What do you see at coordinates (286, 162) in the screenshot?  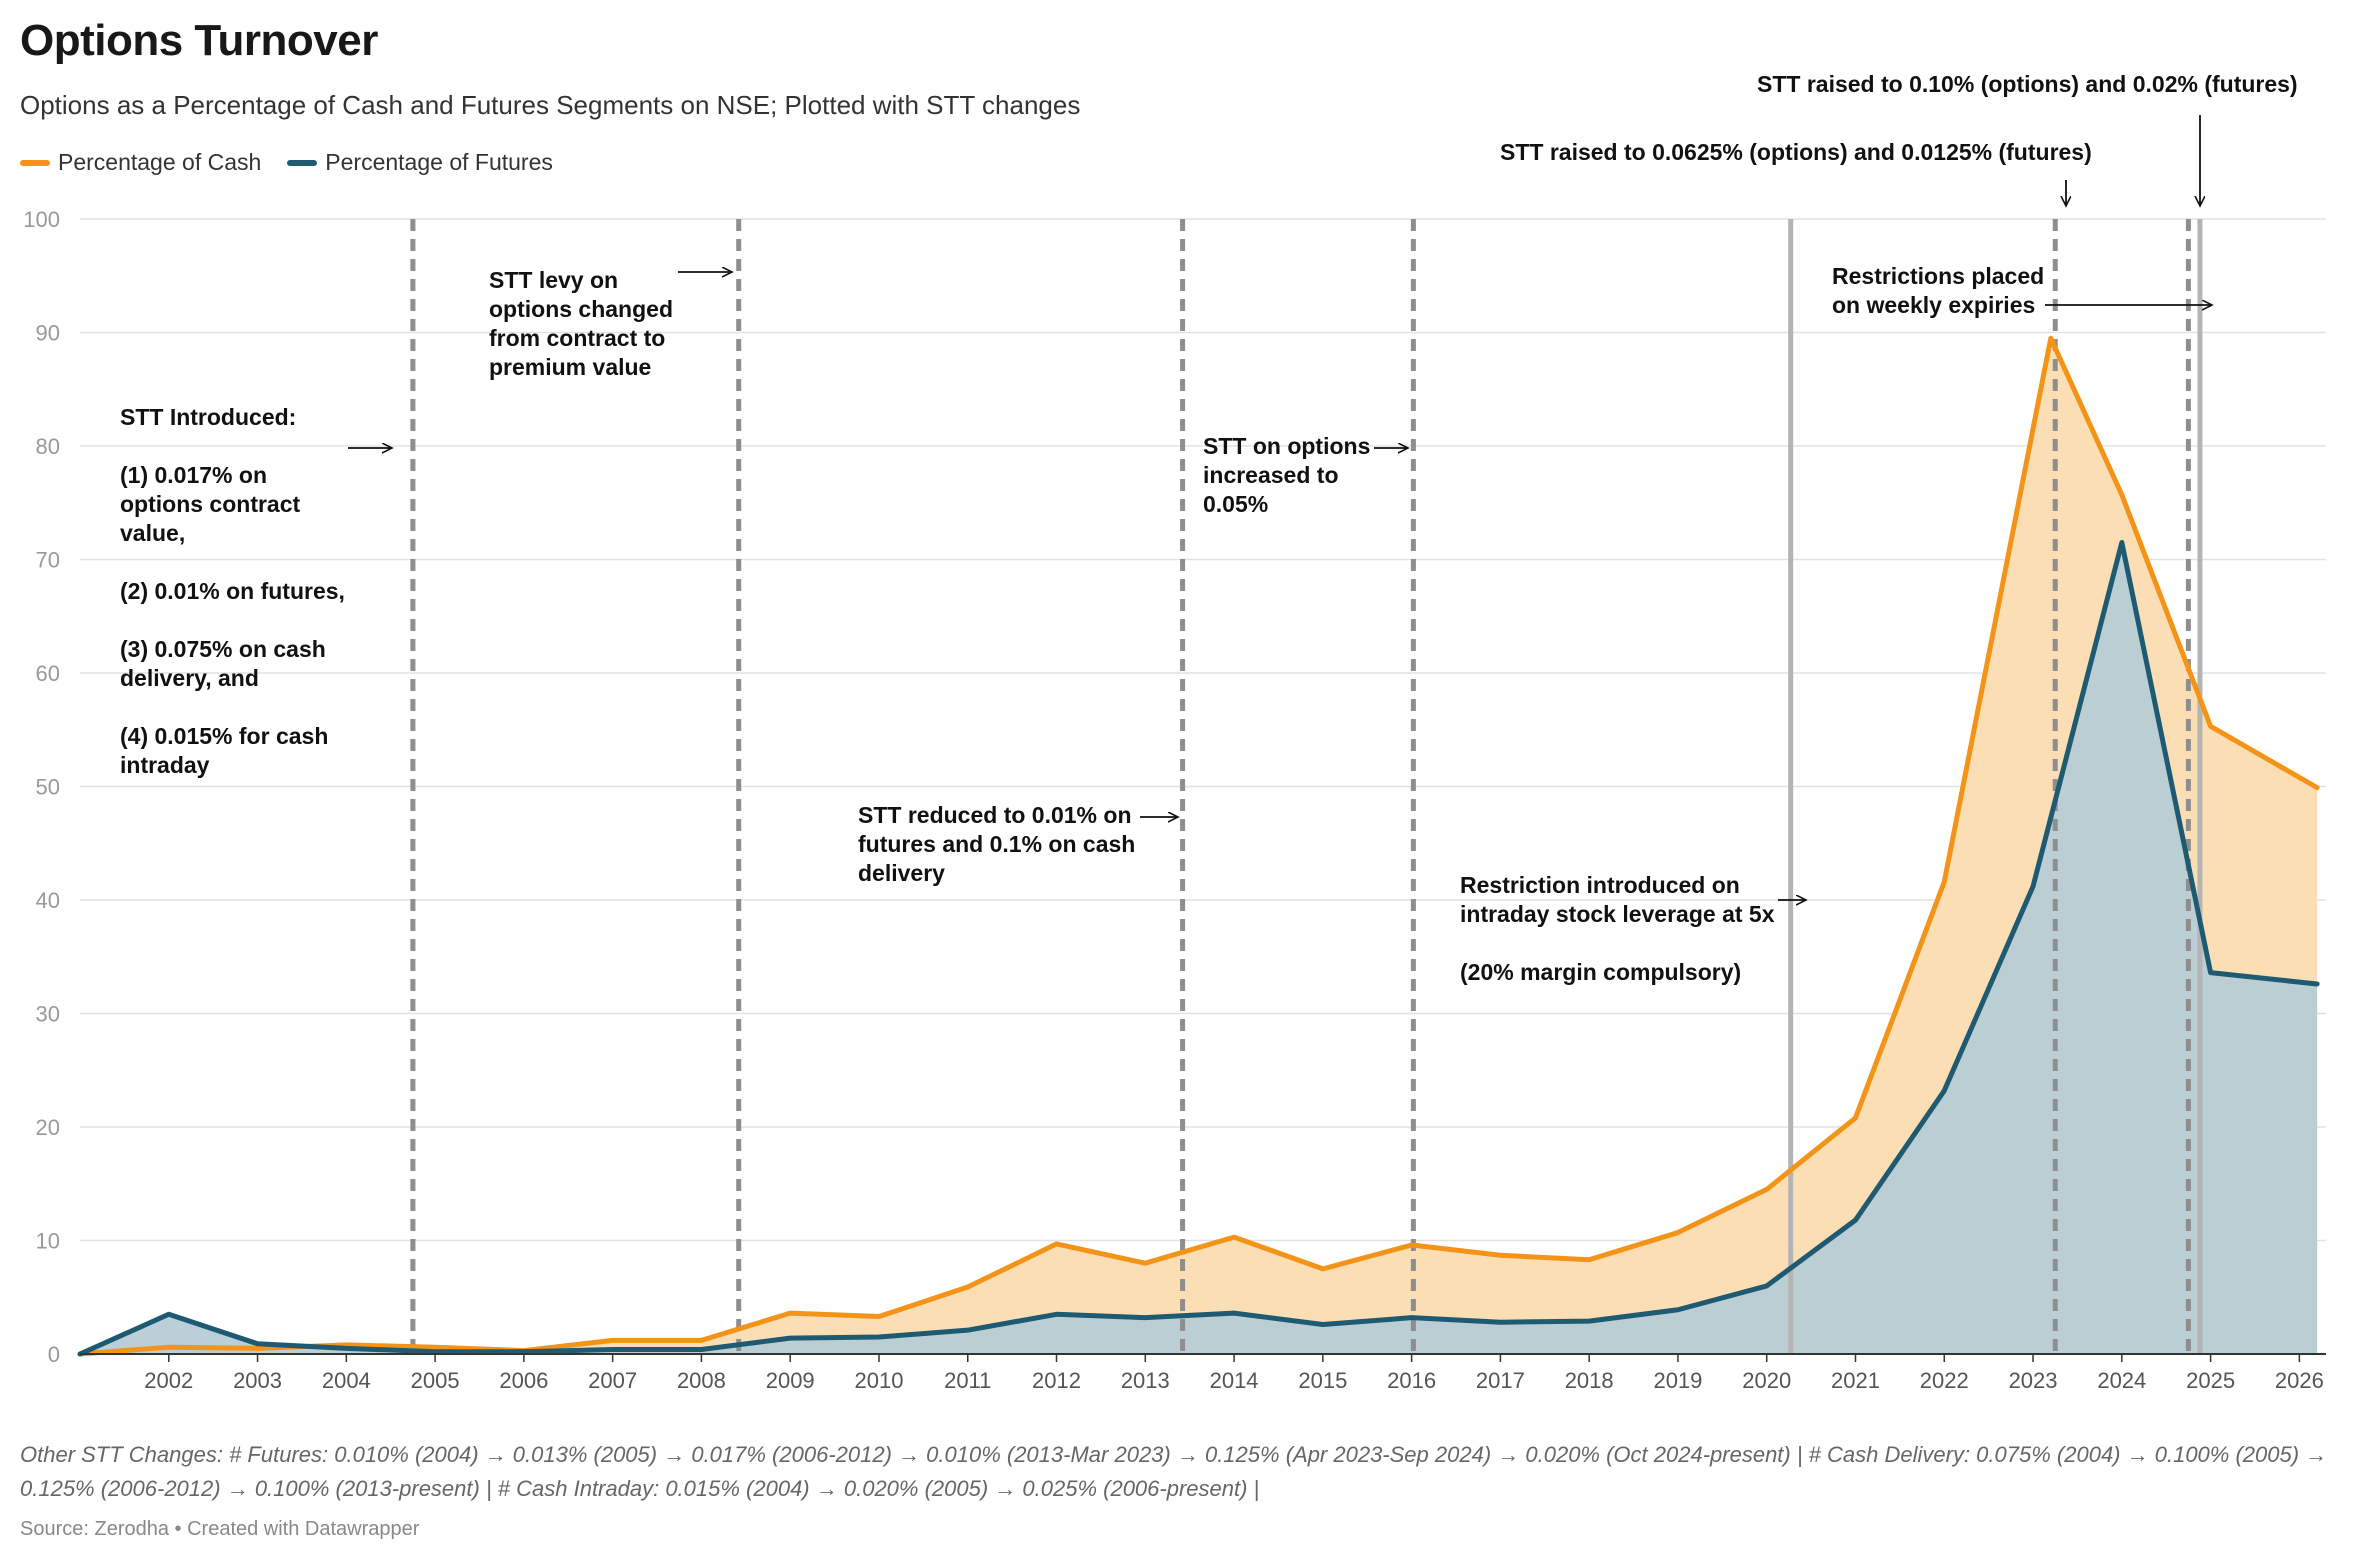 I see `chart-legend: Percentage of Cash Percentage of Futures` at bounding box center [286, 162].